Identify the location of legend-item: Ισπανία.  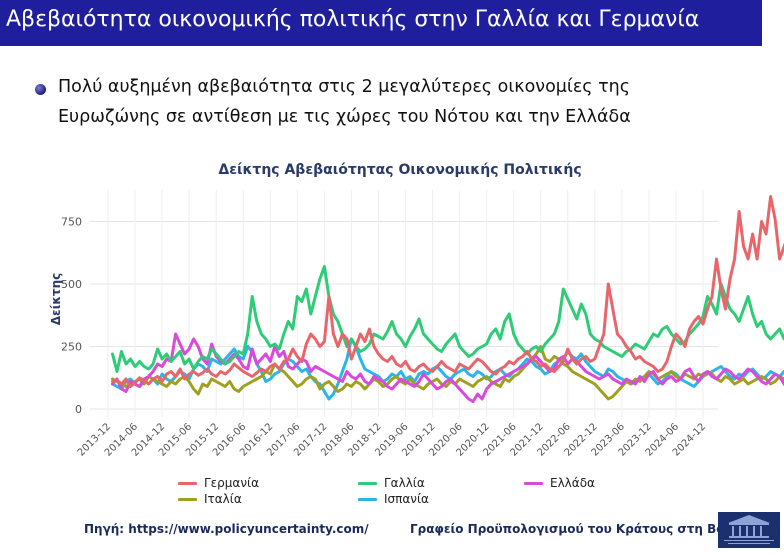
(393, 499).